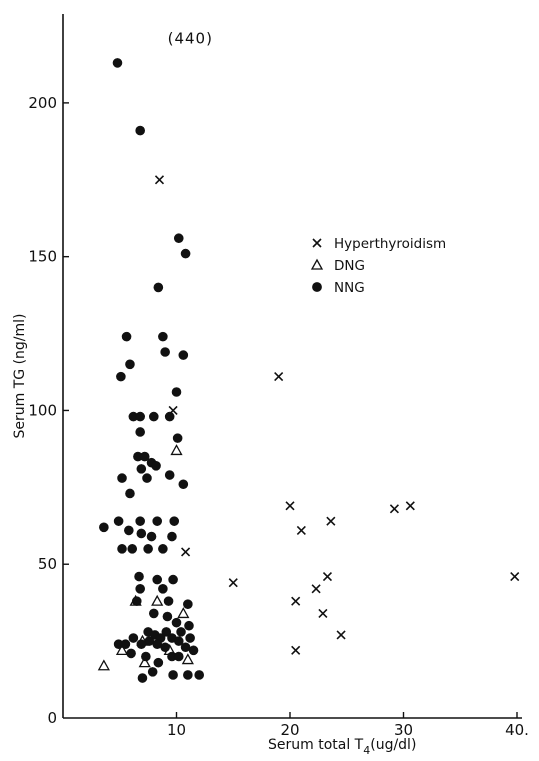 This screenshot has width=539, height=761. I want to click on x-axis-label: Serum total T4(ug/dl), so click(342, 747).